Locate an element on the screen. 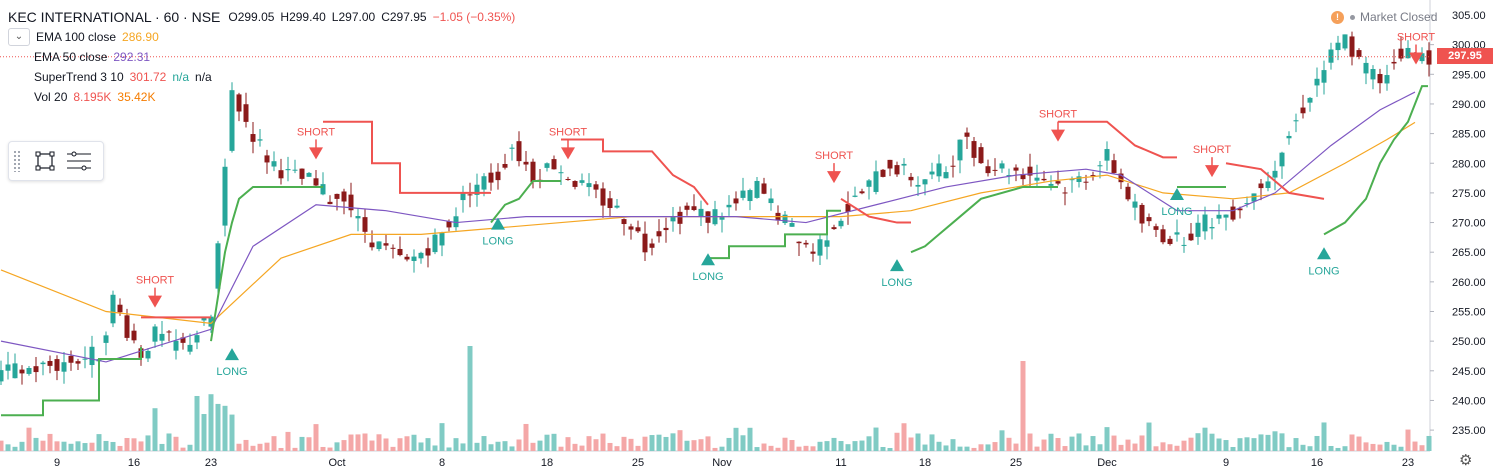  market-status-label: Market Closed is located at coordinates (1399, 17).